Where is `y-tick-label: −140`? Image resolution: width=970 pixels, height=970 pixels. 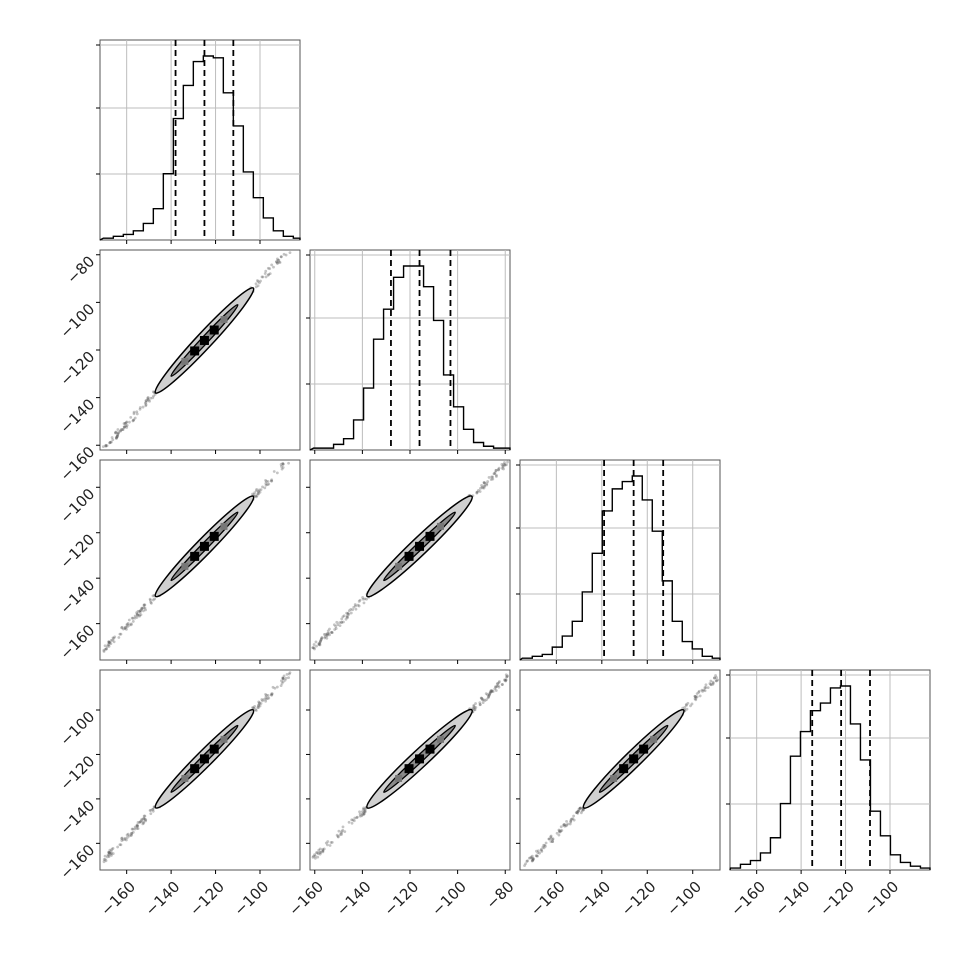 y-tick-label: −140 is located at coordinates (78, 597).